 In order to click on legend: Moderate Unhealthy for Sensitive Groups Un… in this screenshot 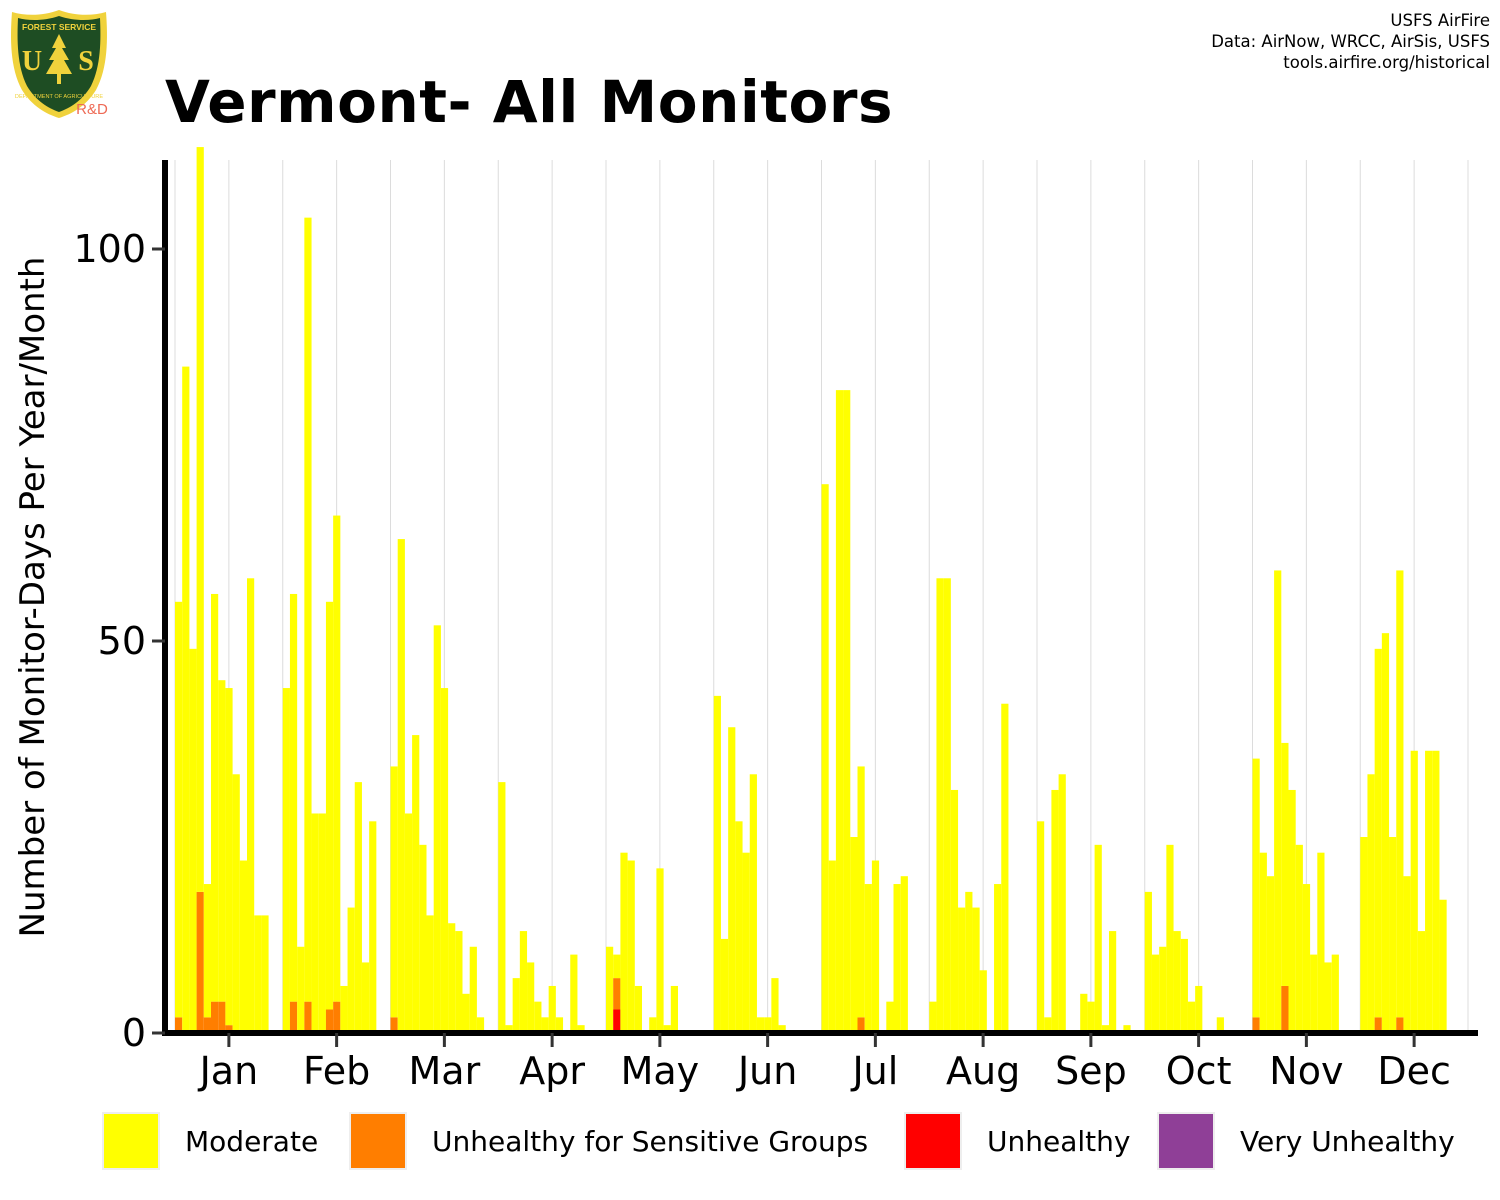, I will do `click(778, 1141)`.